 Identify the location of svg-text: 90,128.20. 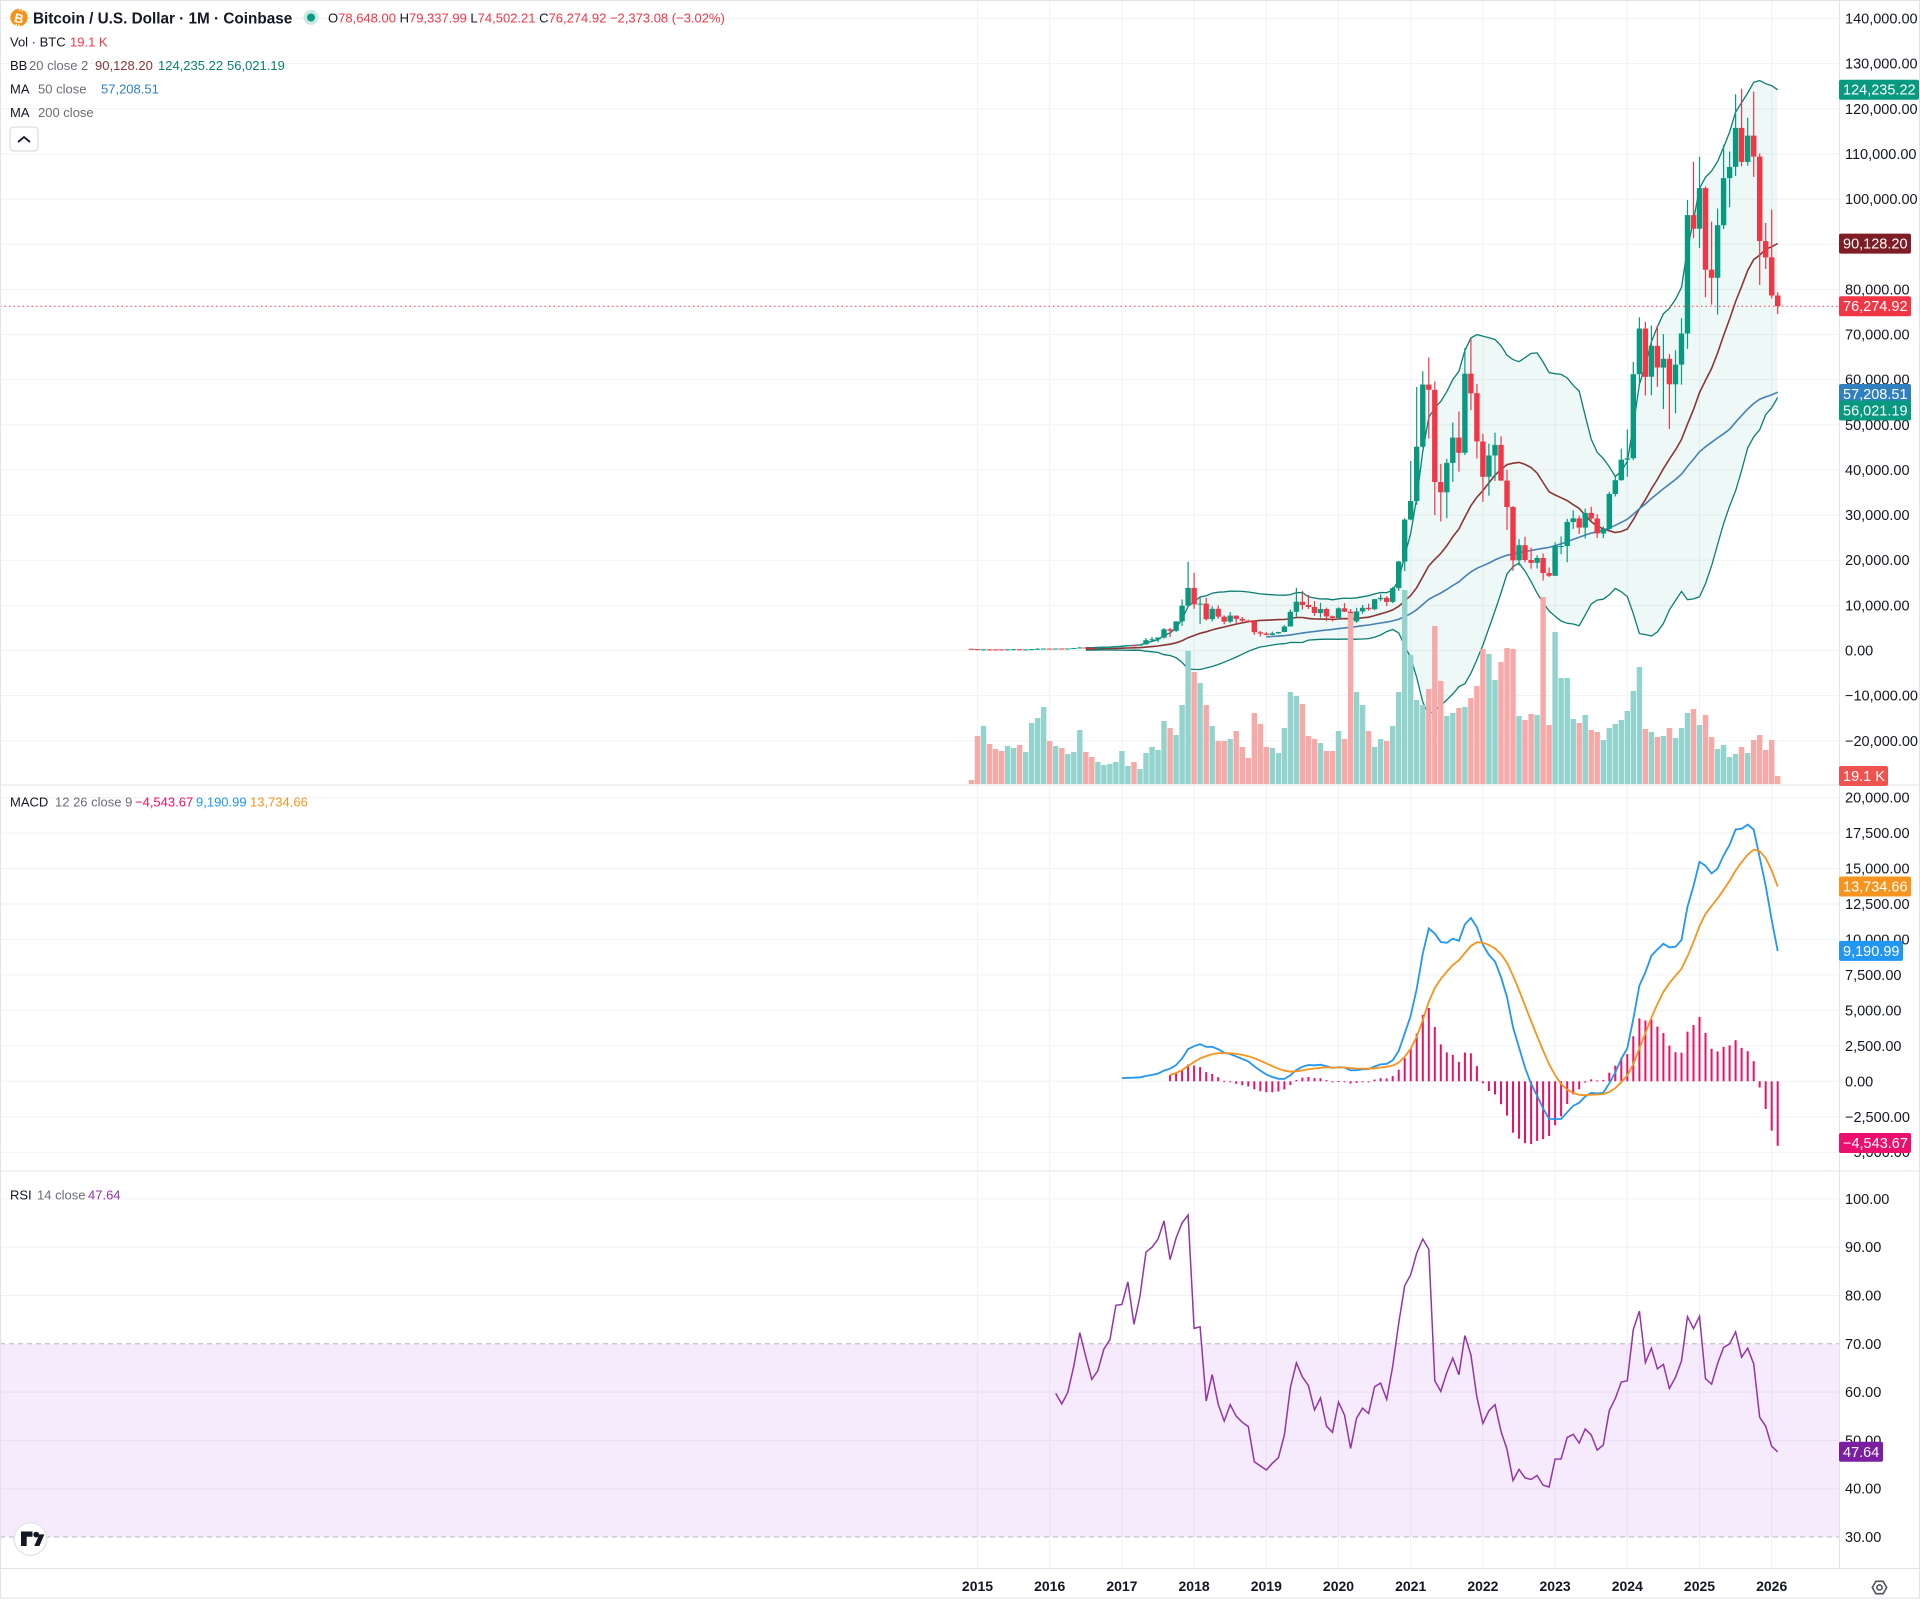
(1875, 245).